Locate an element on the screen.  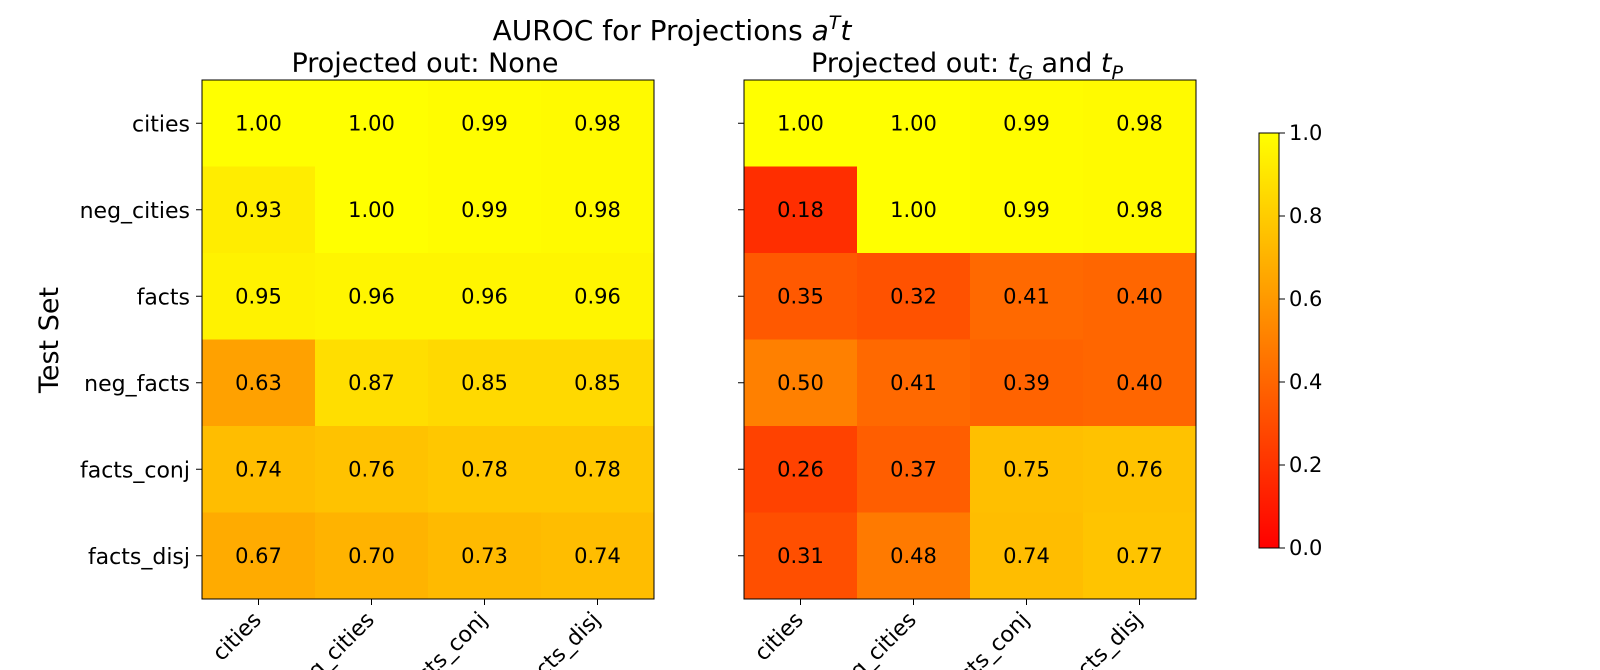
cell-value-label: 0.93 is located at coordinates (258, 210).